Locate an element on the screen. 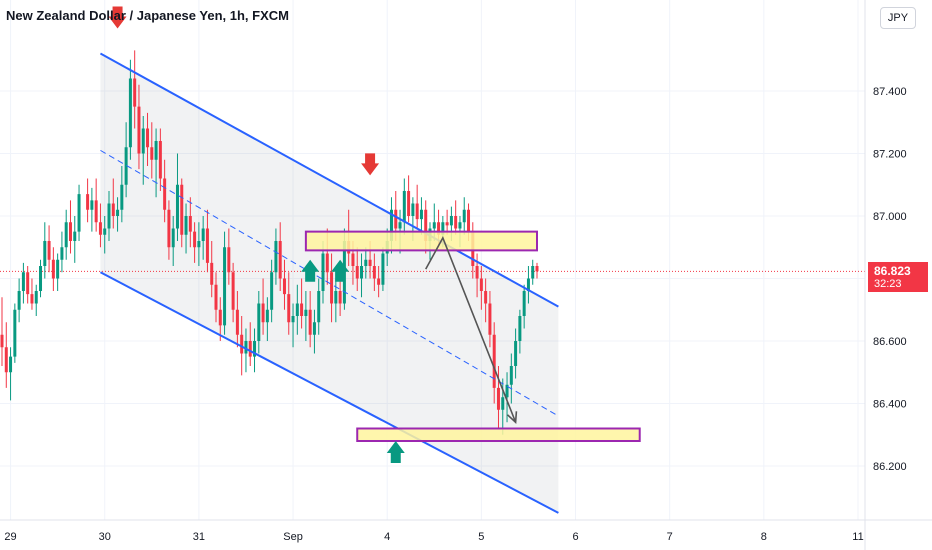  y-tick-label: 87.200 is located at coordinates (890, 155).